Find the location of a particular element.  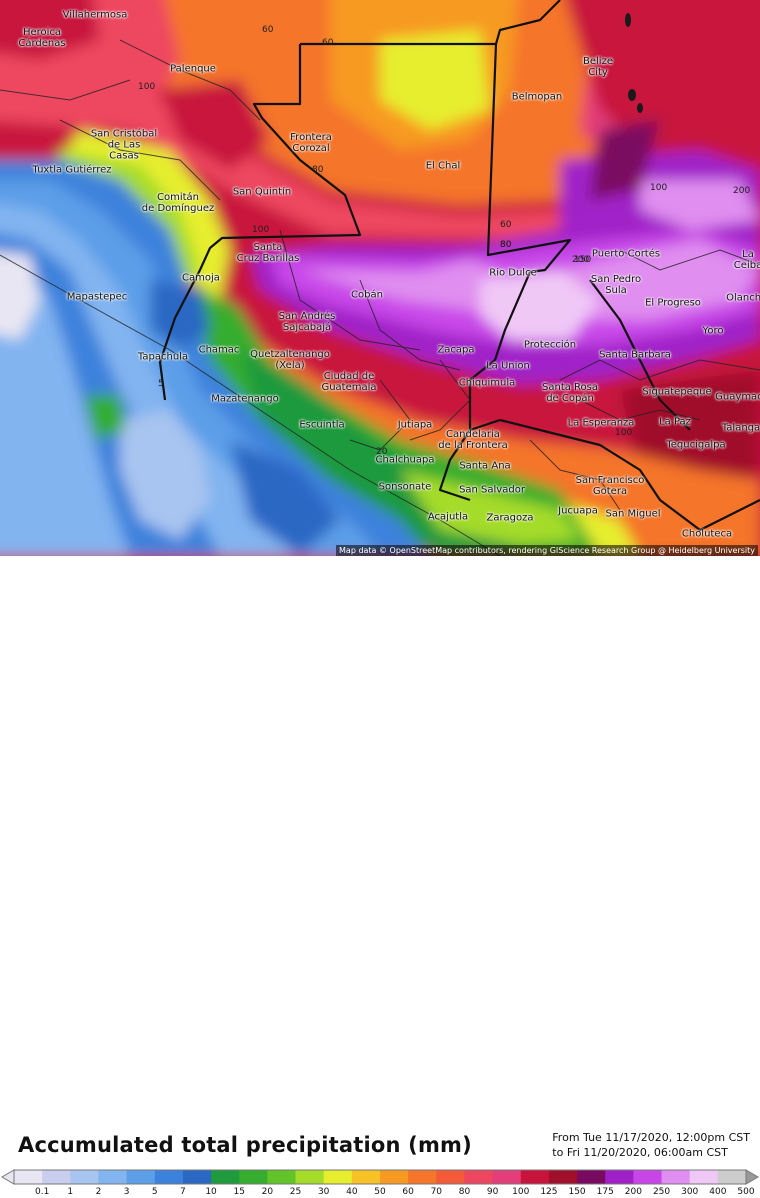

colorbar-tick-label: 10 is located at coordinates (211, 1192).